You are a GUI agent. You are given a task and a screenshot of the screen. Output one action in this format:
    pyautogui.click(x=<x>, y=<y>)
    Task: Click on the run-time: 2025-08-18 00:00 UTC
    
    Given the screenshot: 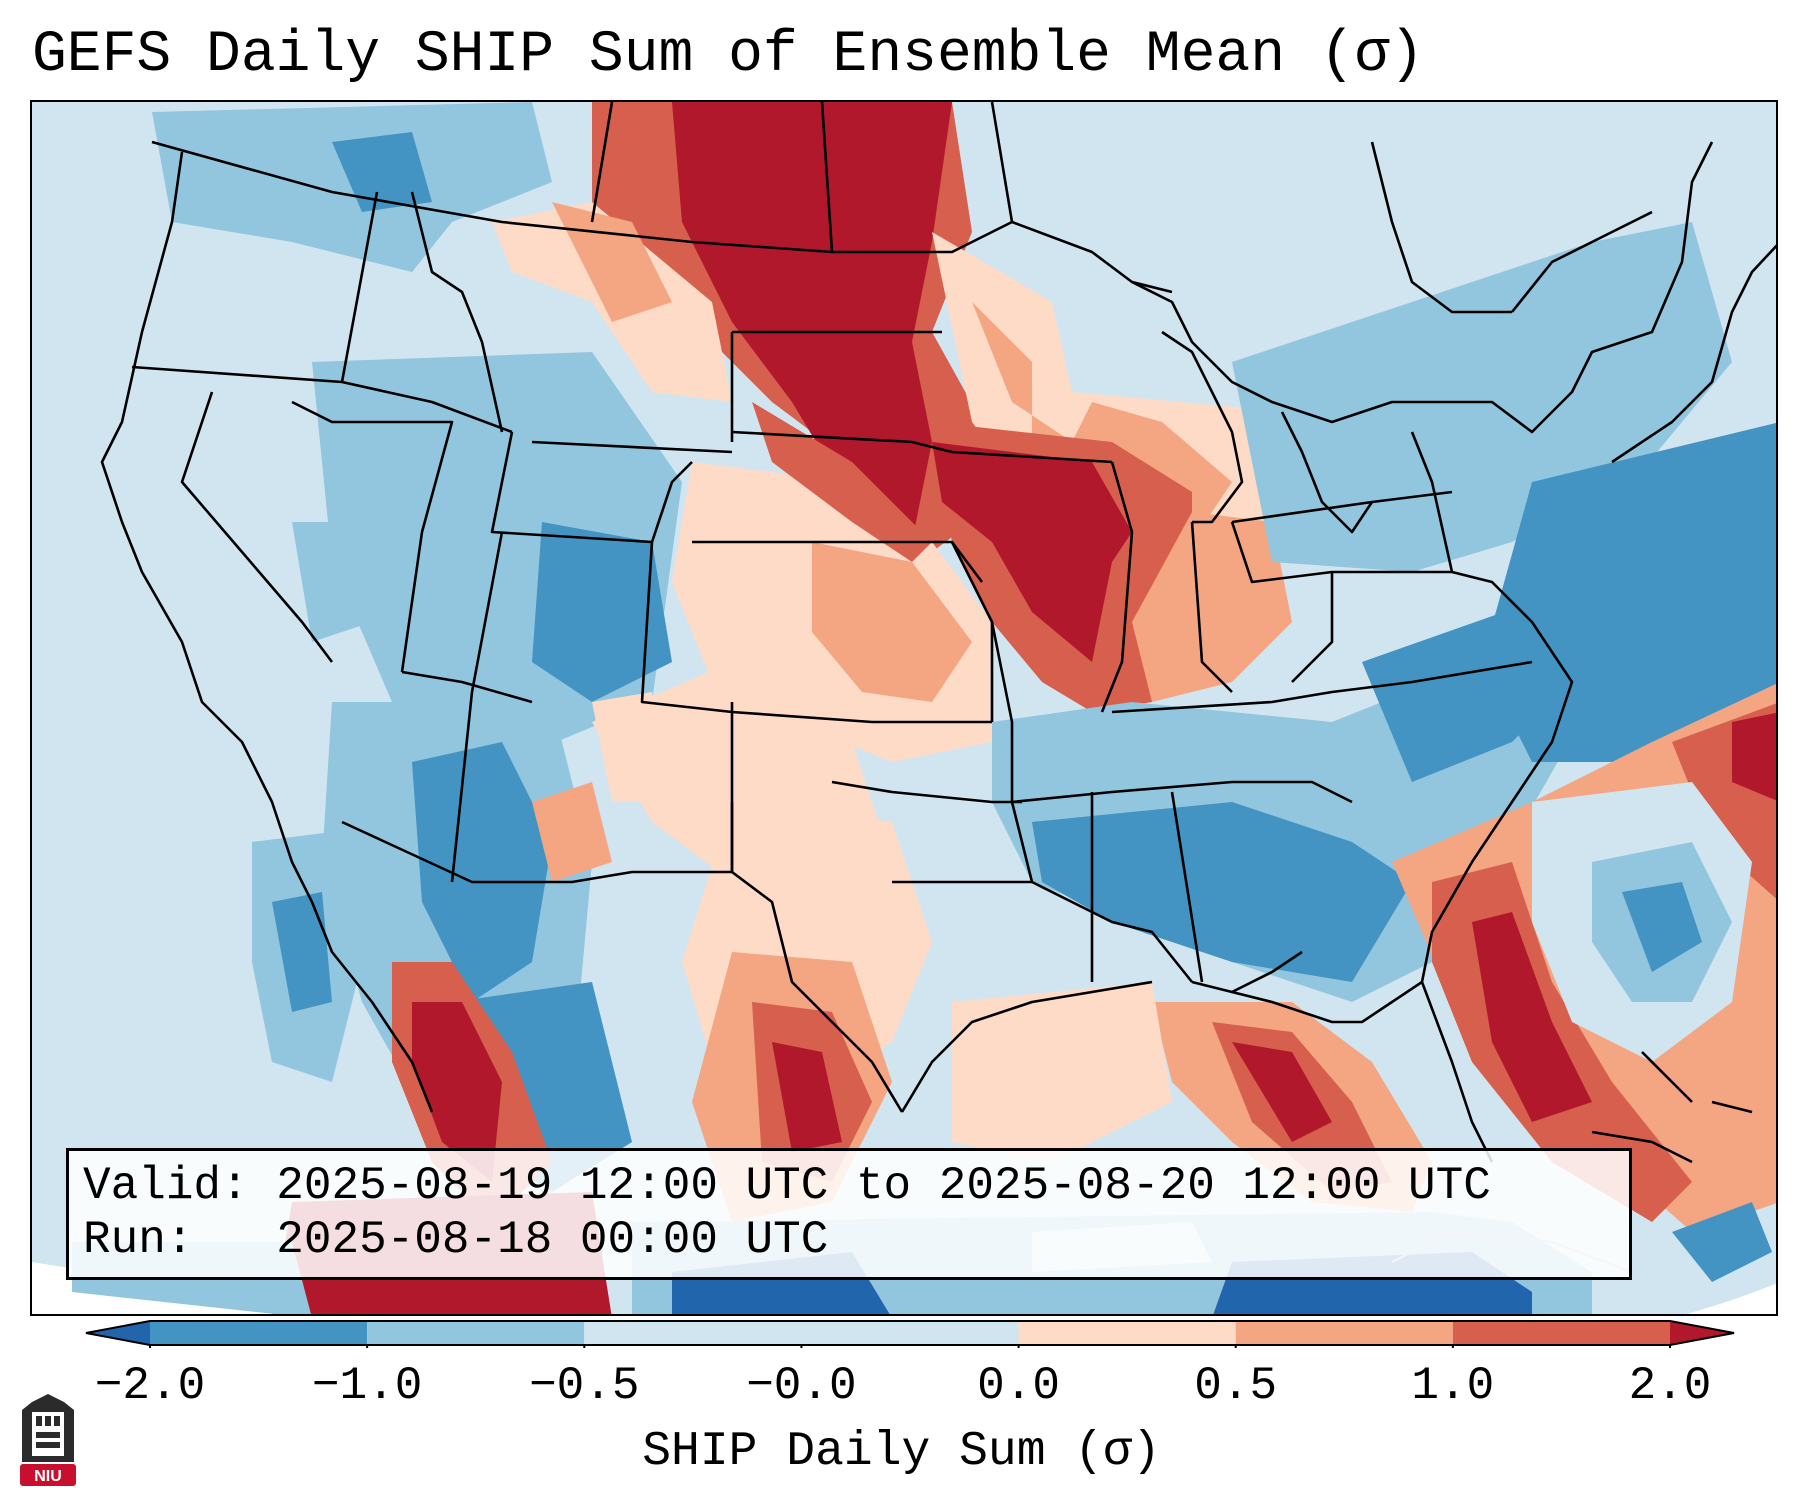 What is the action you would take?
    pyautogui.click(x=552, y=1240)
    